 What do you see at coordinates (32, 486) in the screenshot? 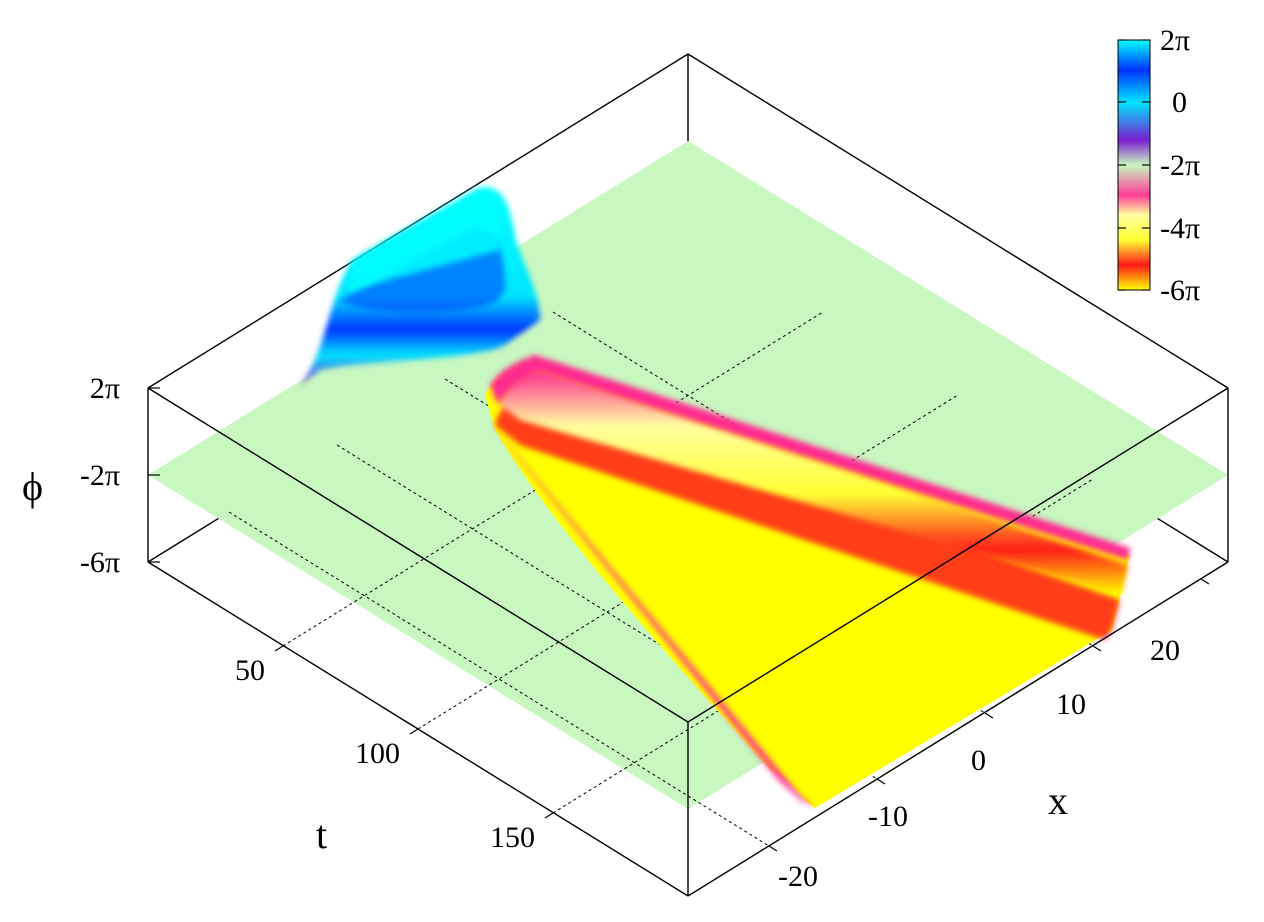
I see `z-axis-label: ϕ` at bounding box center [32, 486].